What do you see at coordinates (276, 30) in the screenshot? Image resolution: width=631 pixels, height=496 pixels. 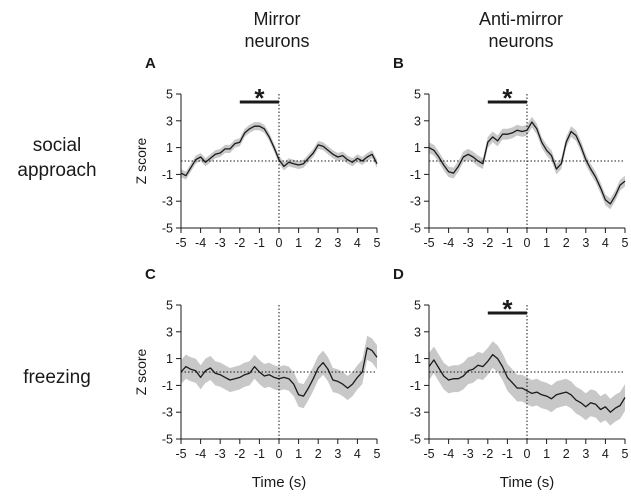 I see `column-header-mirror: Mirror neurons` at bounding box center [276, 30].